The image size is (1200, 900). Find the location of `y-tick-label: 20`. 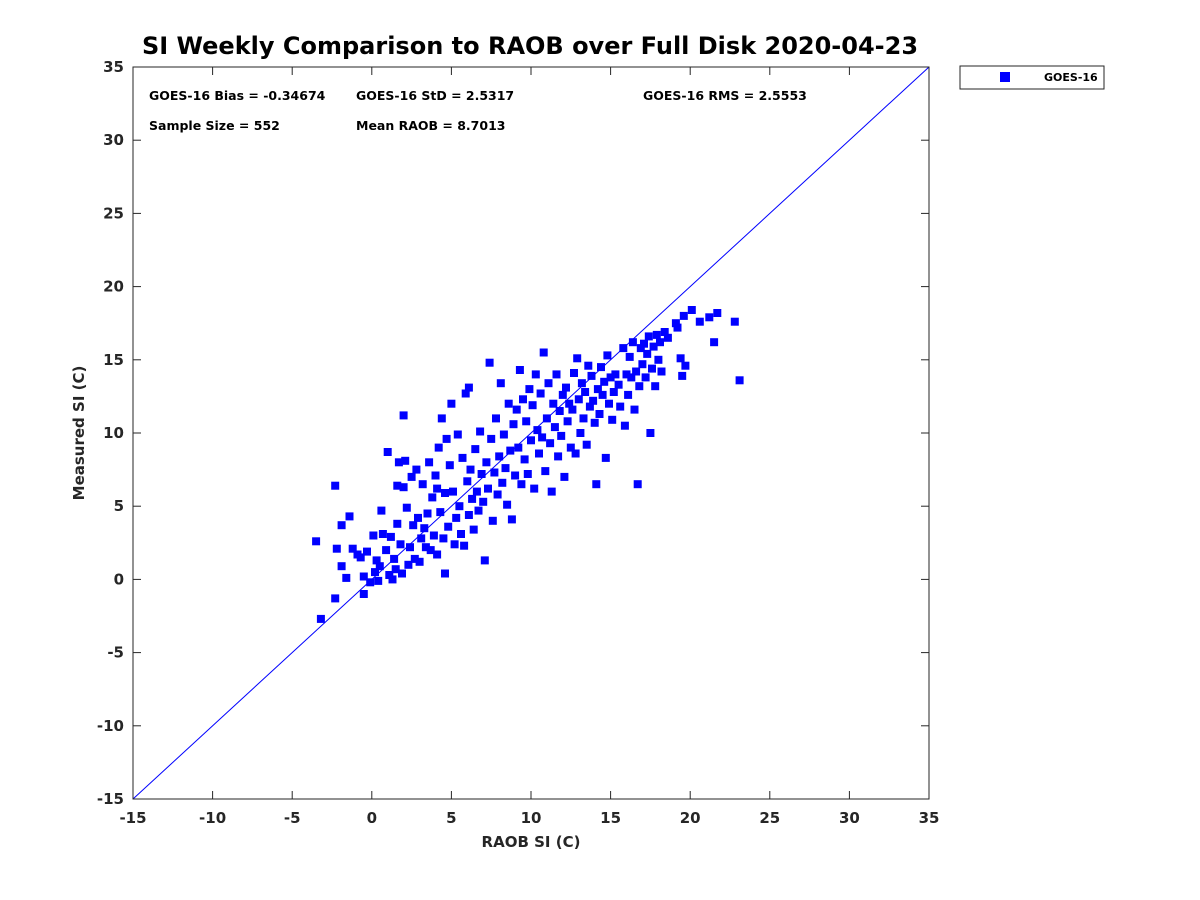

y-tick-label: 20 is located at coordinates (113, 287).